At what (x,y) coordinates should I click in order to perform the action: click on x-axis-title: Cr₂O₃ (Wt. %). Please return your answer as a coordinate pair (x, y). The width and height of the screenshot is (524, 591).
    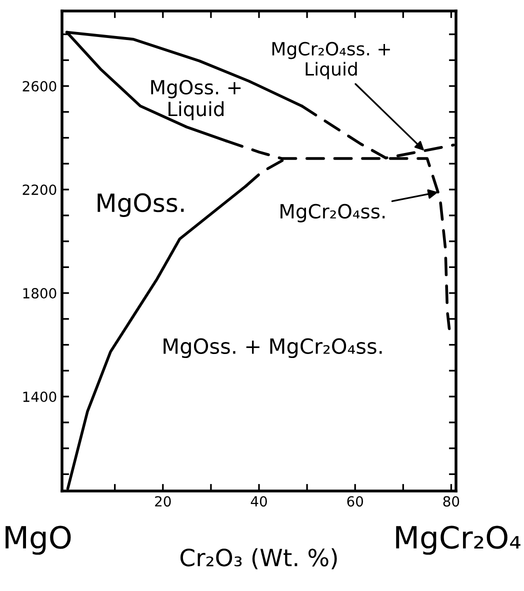
    Looking at the image, I should click on (258, 559).